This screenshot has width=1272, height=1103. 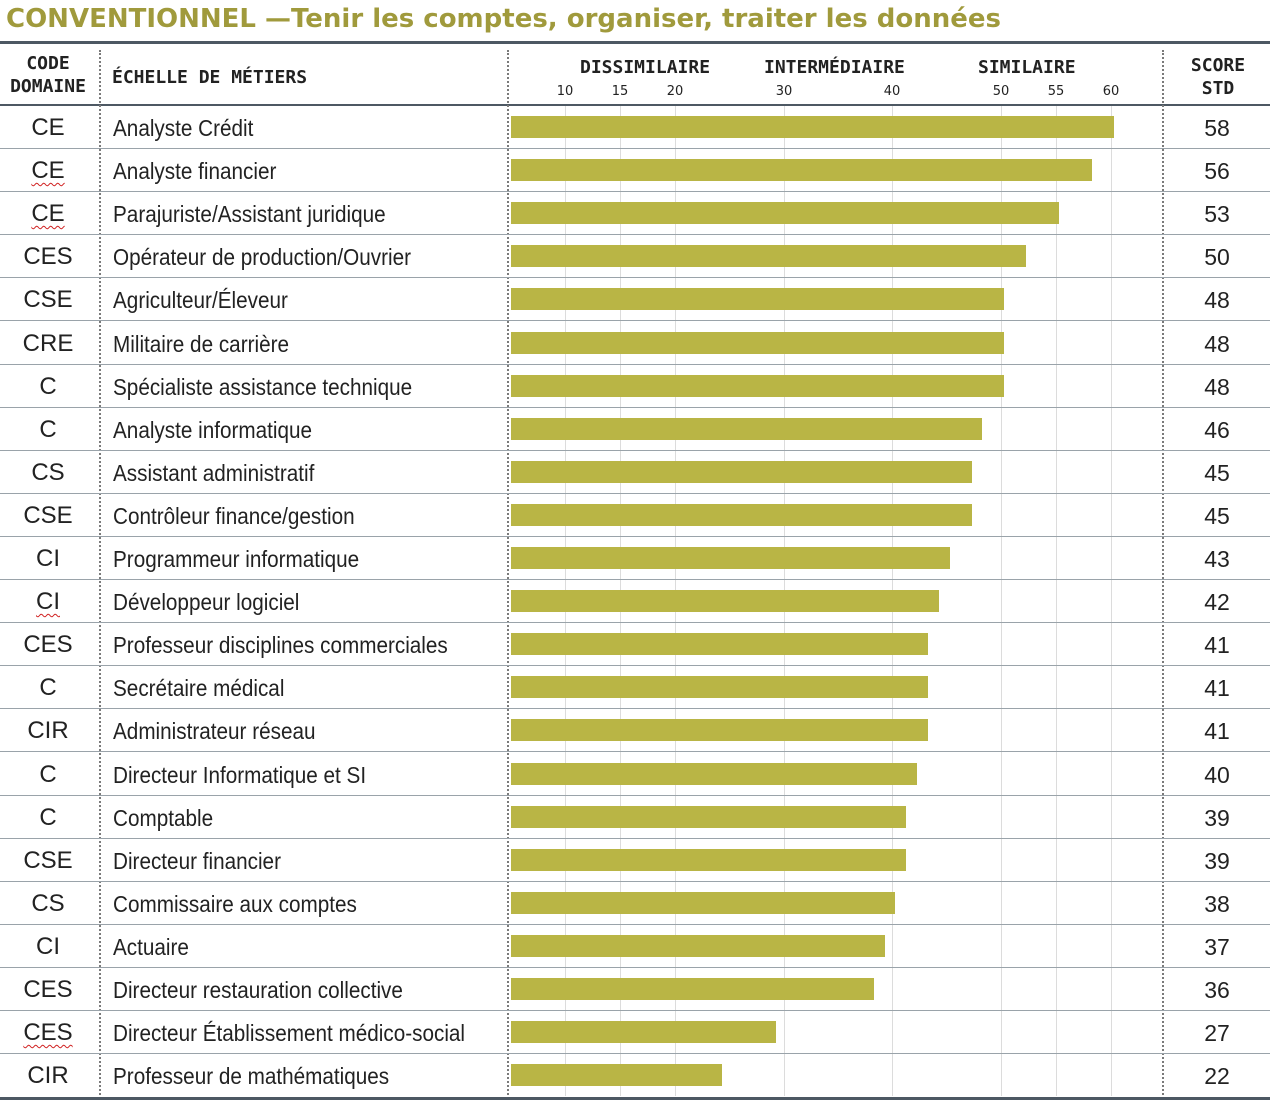 What do you see at coordinates (635, 688) in the screenshot?
I see `table-row: C Secrétaire médical 41` at bounding box center [635, 688].